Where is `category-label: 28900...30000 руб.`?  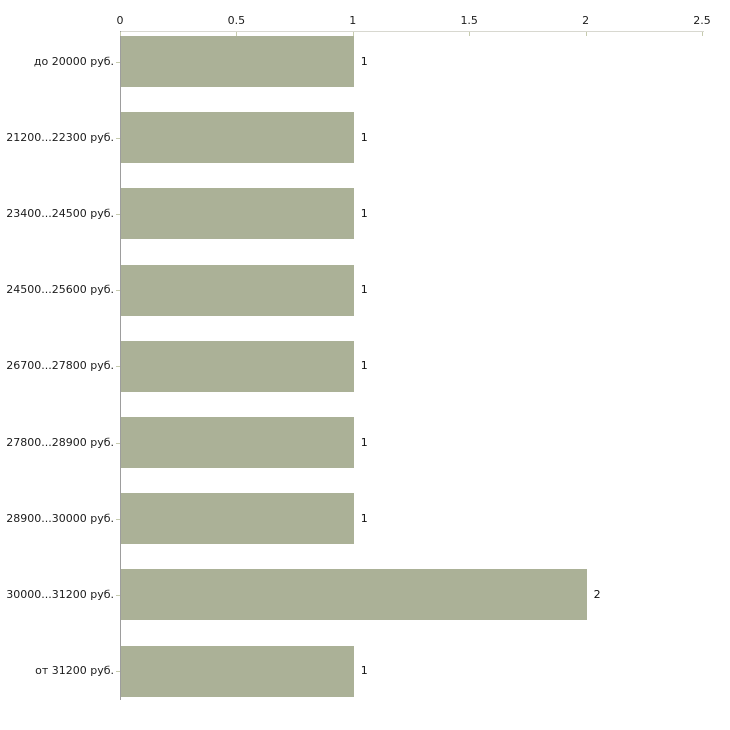
category-label: 28900...30000 руб. is located at coordinates (60, 518).